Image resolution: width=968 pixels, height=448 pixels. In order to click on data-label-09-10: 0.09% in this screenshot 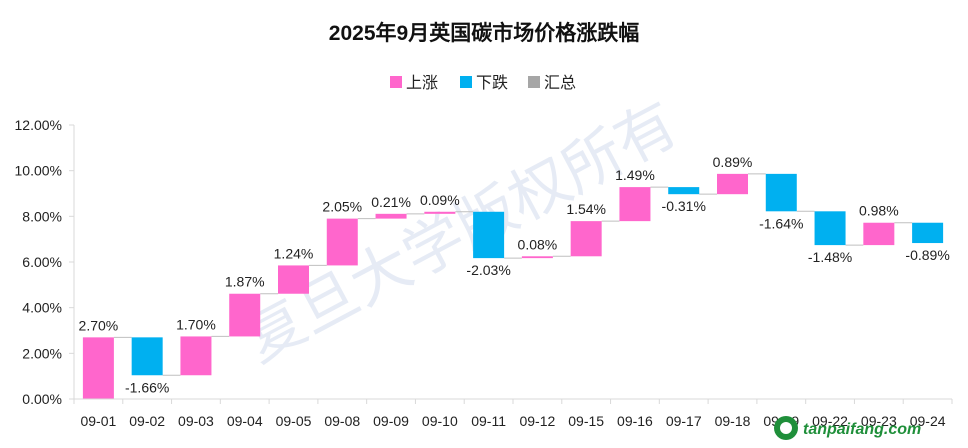, I will do `click(440, 200)`.